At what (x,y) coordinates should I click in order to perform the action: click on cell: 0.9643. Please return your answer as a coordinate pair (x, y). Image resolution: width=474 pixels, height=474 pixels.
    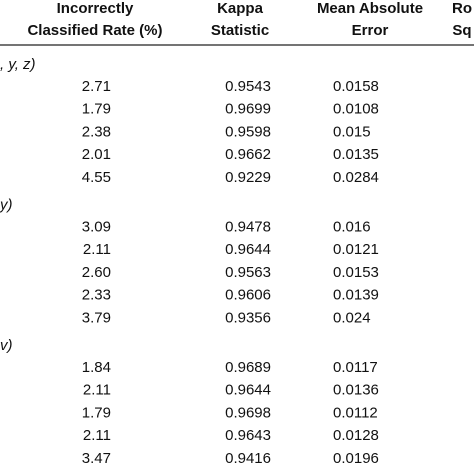
    Looking at the image, I should click on (248, 435).